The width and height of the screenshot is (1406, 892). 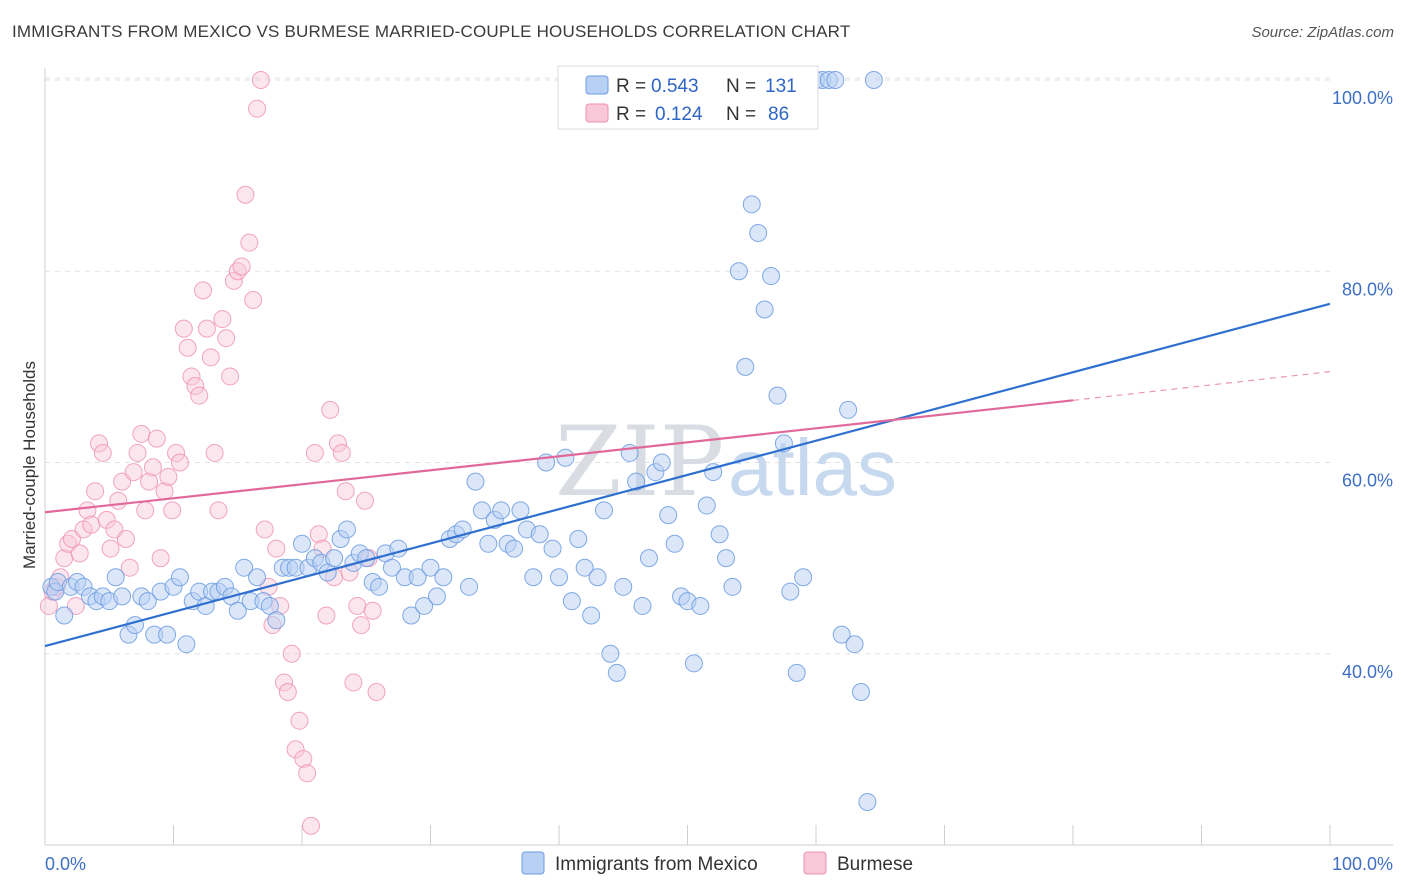 I want to click on x-tick-label: 100.0%, so click(x=1362, y=864).